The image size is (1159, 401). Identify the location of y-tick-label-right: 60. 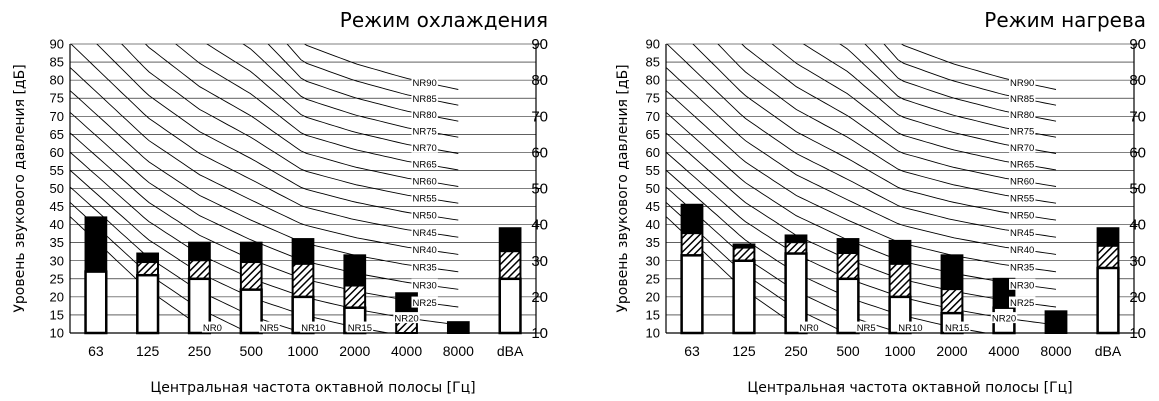
(1137, 152).